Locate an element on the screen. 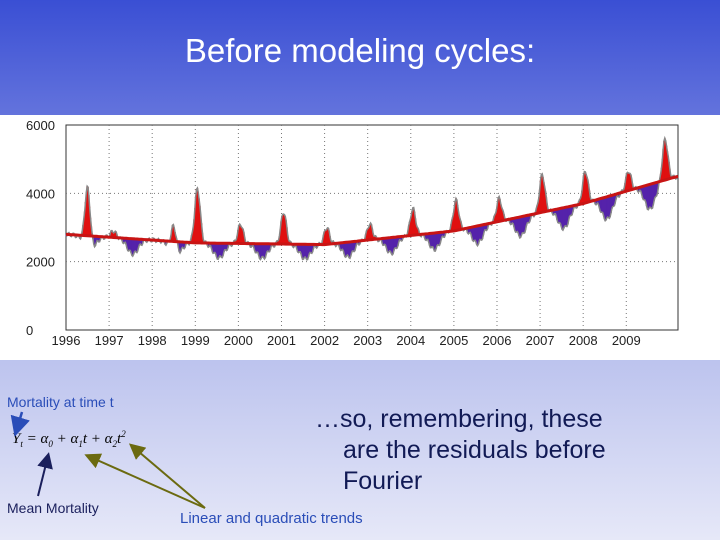 Image resolution: width=720 pixels, height=540 pixels. remark-line-3: Fourier is located at coordinates (383, 481).